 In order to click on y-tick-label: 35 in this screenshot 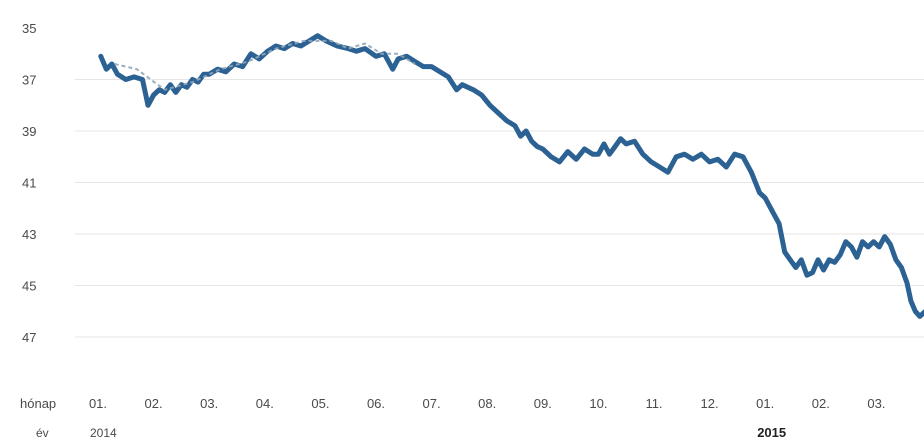, I will do `click(29, 28)`.